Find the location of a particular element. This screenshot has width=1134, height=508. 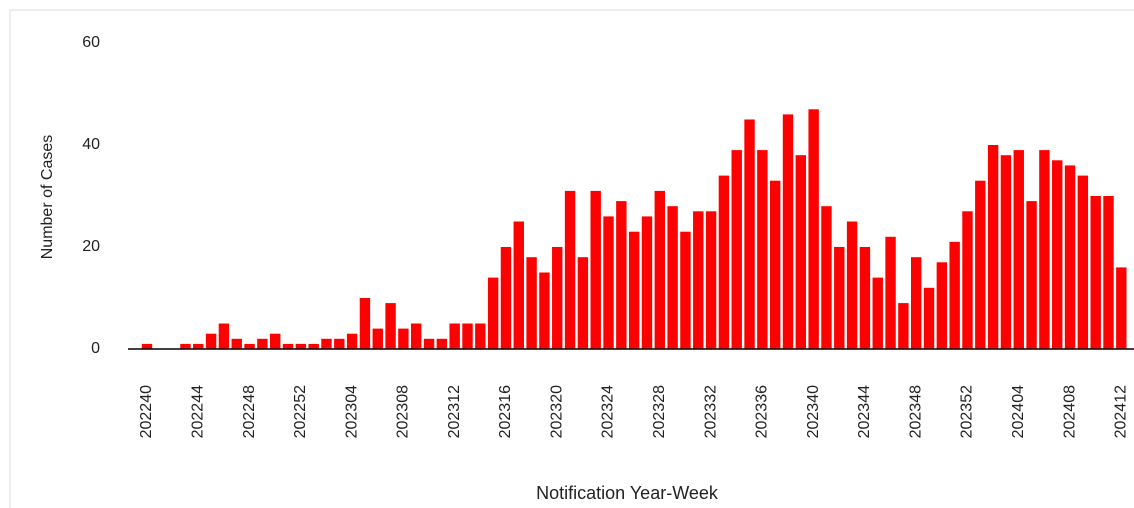

x-tick-label: 202240 is located at coordinates (146, 411).